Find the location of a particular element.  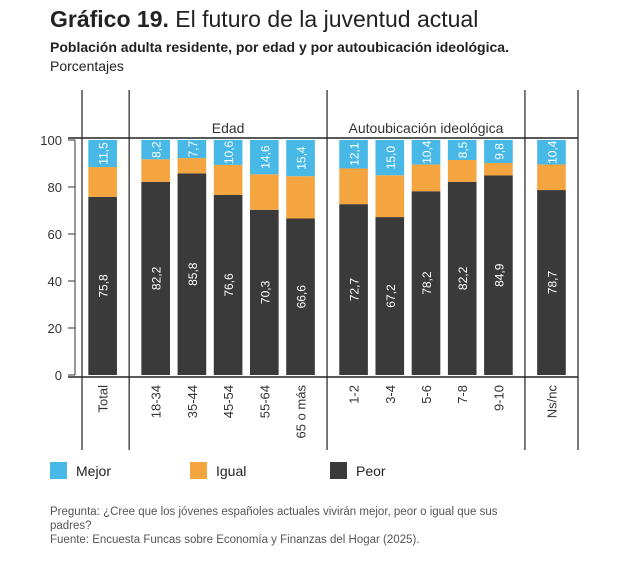

x-tick-label: 45-54 is located at coordinates (228, 401).